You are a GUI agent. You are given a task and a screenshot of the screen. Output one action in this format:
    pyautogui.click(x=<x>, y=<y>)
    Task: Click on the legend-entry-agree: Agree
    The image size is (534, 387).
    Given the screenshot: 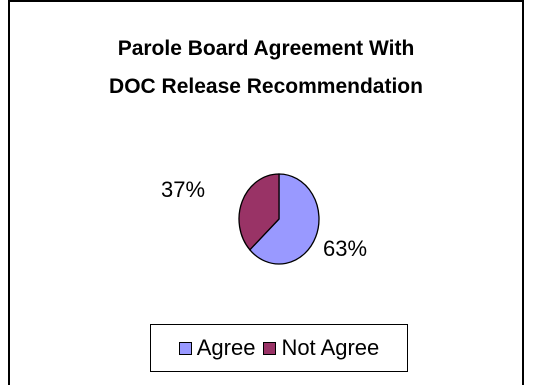 What is the action you would take?
    pyautogui.click(x=217, y=348)
    